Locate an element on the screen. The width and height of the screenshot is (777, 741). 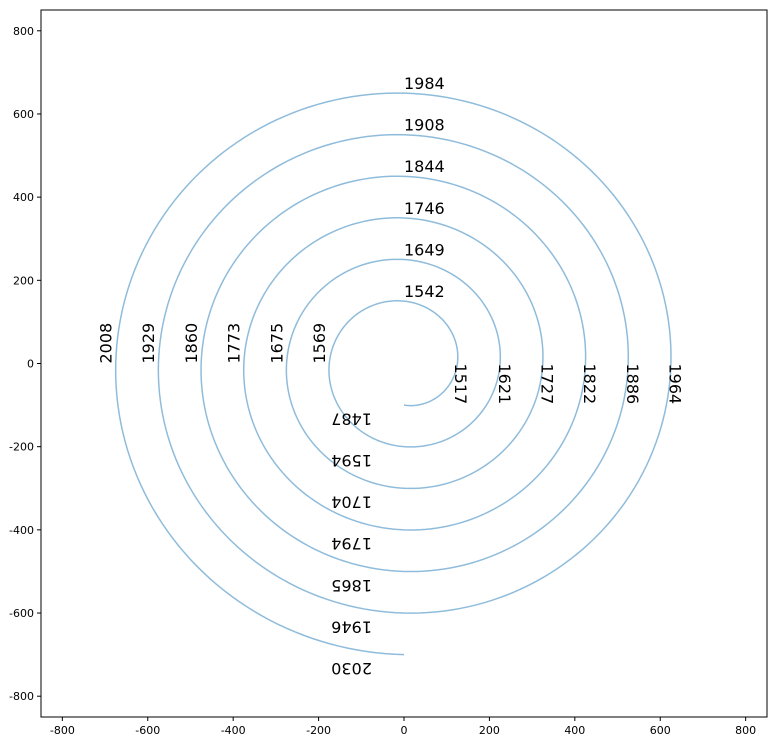
x-tick-label: 600 is located at coordinates (660, 730).